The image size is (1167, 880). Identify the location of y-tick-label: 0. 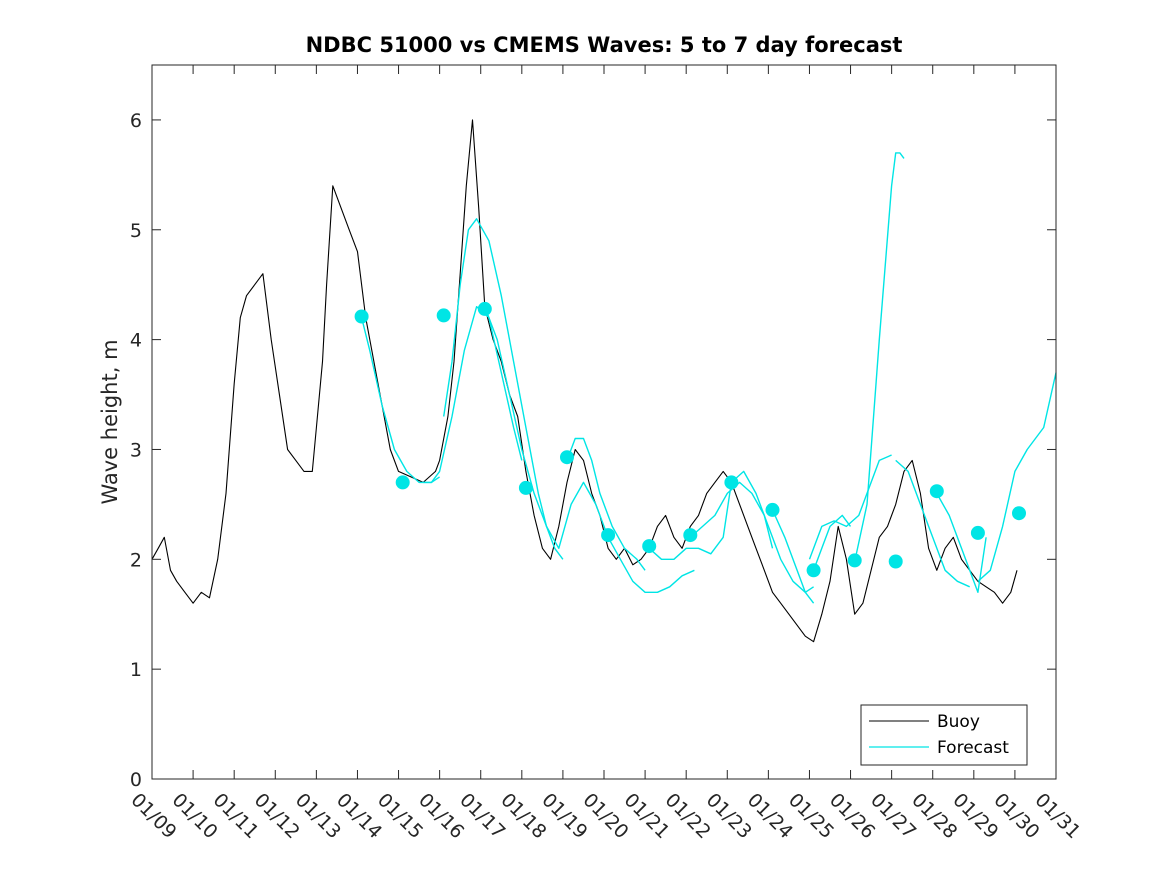
(136, 780).